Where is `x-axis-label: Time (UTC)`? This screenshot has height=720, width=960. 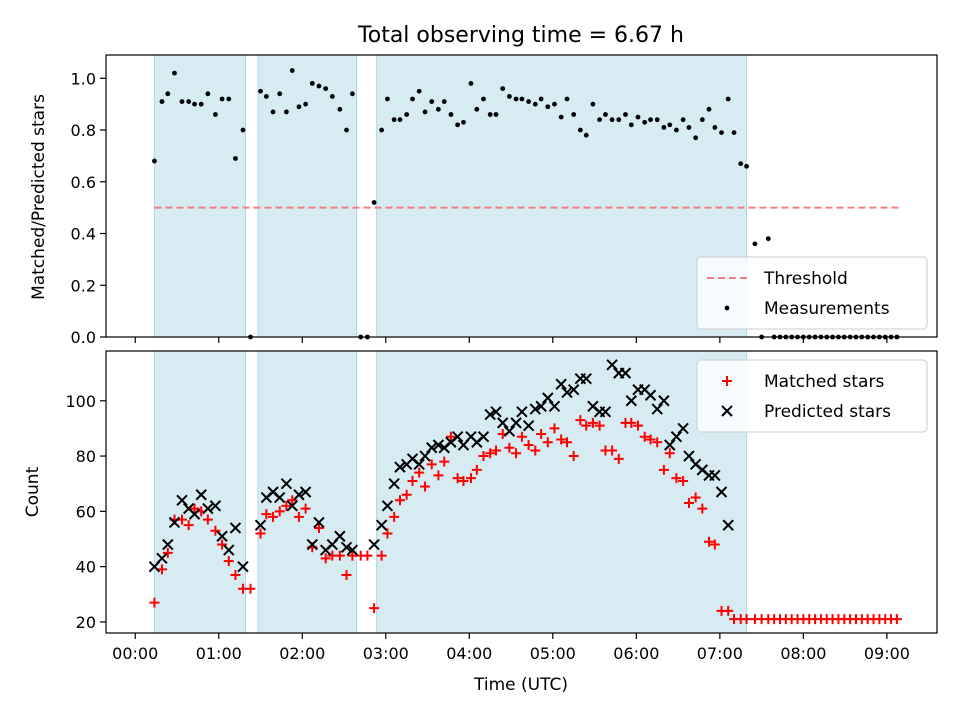 x-axis-label: Time (UTC) is located at coordinates (520, 685).